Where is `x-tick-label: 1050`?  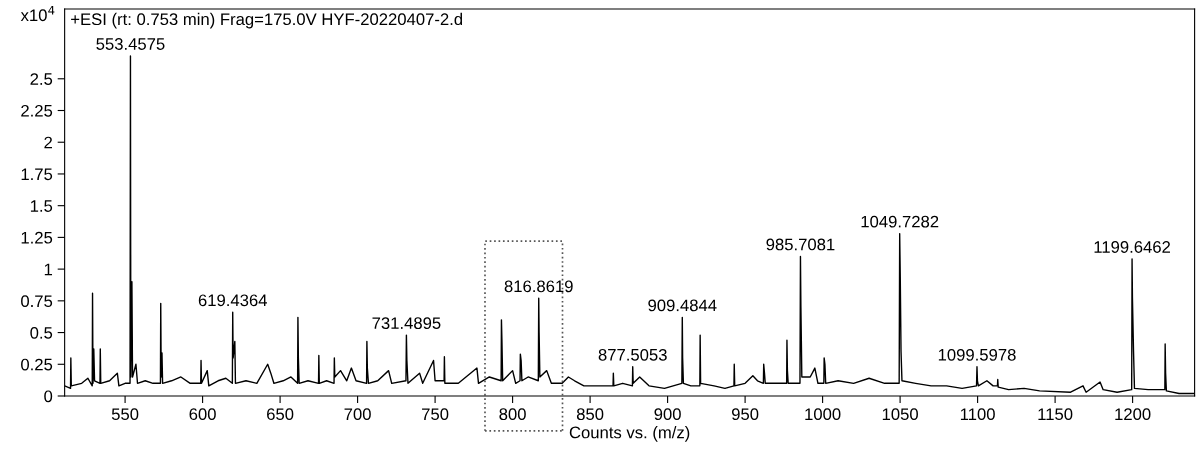
x-tick-label: 1050 is located at coordinates (900, 414).